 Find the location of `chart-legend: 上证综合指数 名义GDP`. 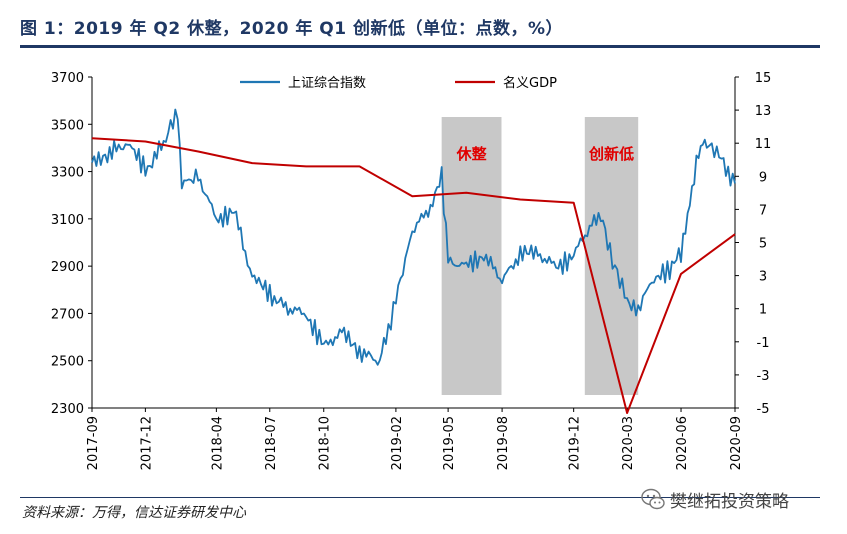

chart-legend: 上证综合指数 名义GDP is located at coordinates (398, 83).